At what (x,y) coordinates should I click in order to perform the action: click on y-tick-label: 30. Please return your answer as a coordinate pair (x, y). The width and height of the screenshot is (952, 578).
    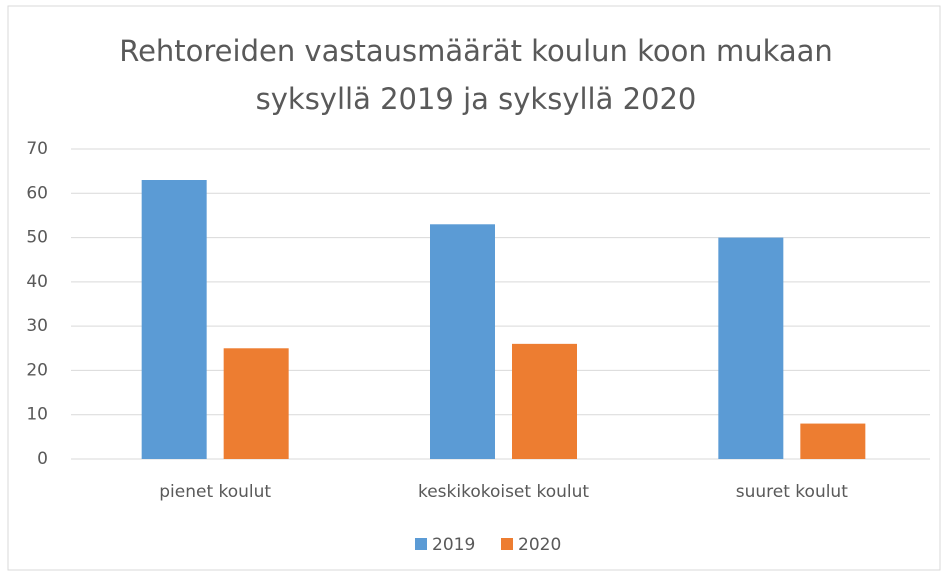
    Looking at the image, I should click on (37, 326).